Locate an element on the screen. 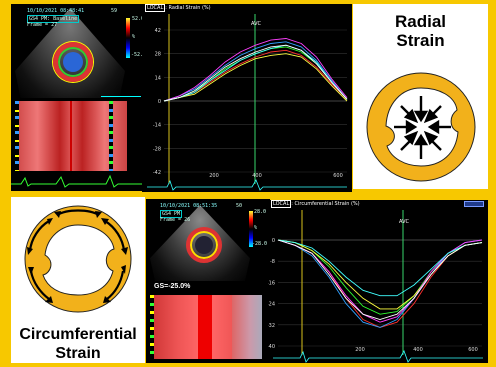 The image size is (496, 367). radial-graph-title: : Radial Strain (%) is located at coordinates (188, 8).